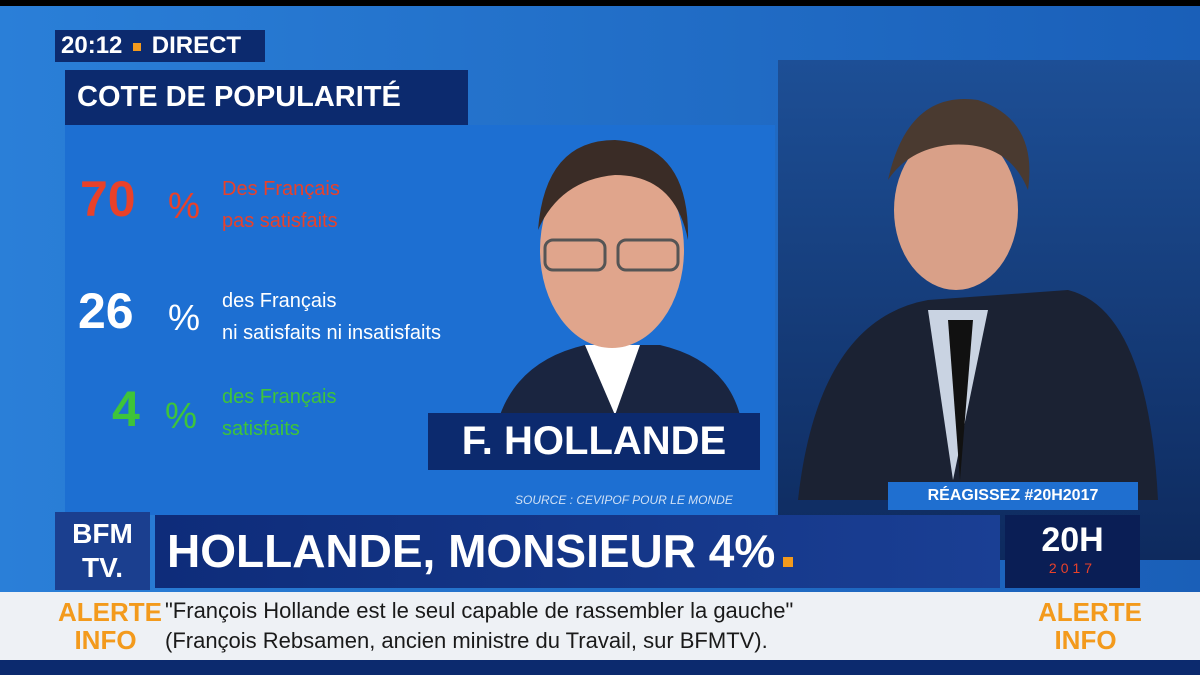 The height and width of the screenshot is (675, 1200). I want to click on show-year: 2017, so click(1072, 568).